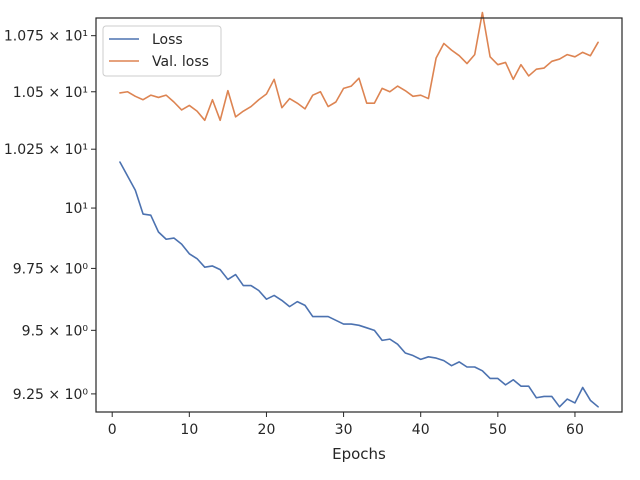  I want to click on x-tick-label: 20, so click(267, 430).